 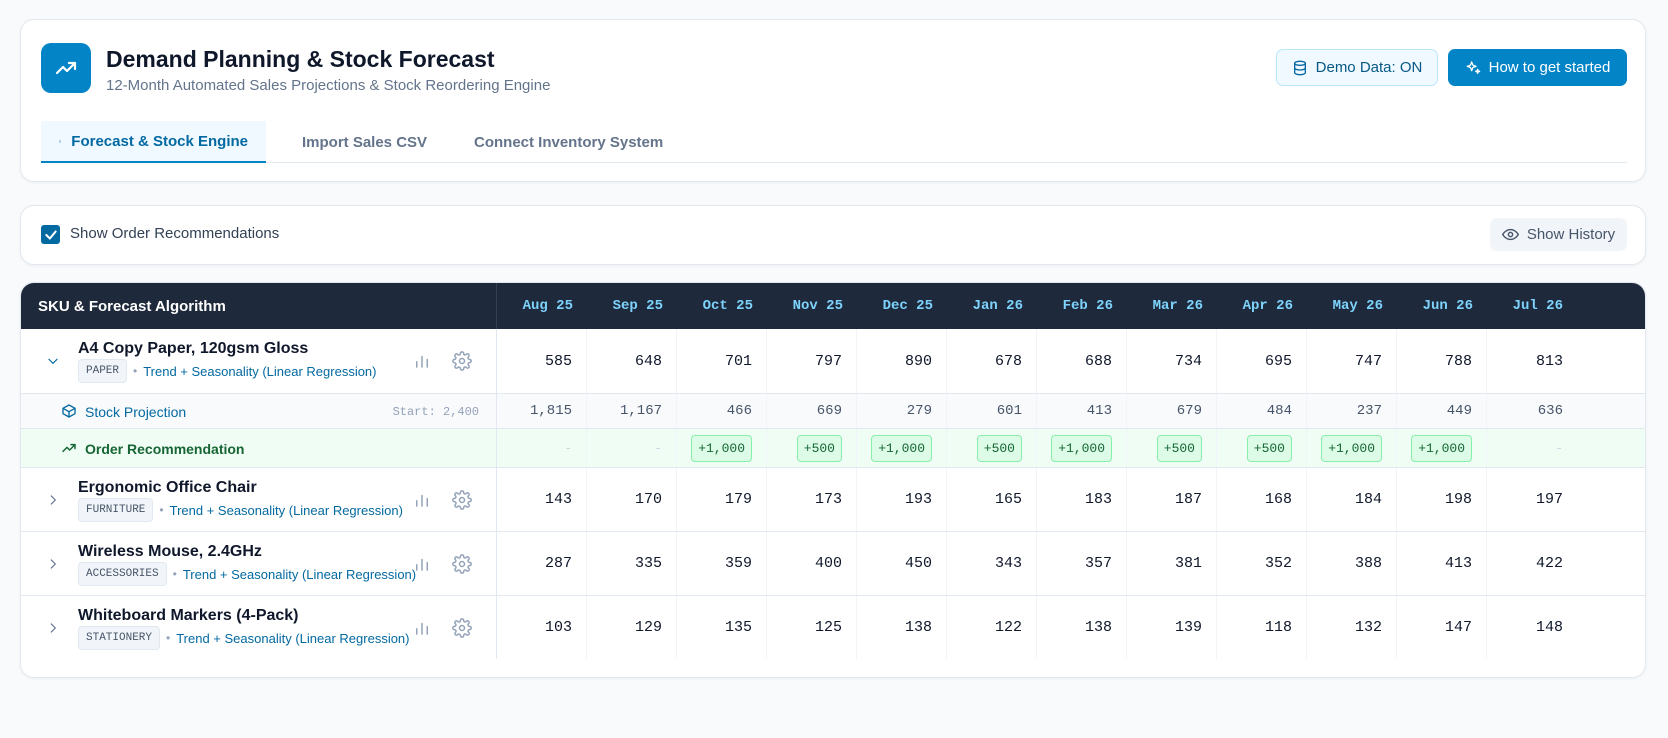 What do you see at coordinates (542, 499) in the screenshot?
I see `forecast-cell: 143` at bounding box center [542, 499].